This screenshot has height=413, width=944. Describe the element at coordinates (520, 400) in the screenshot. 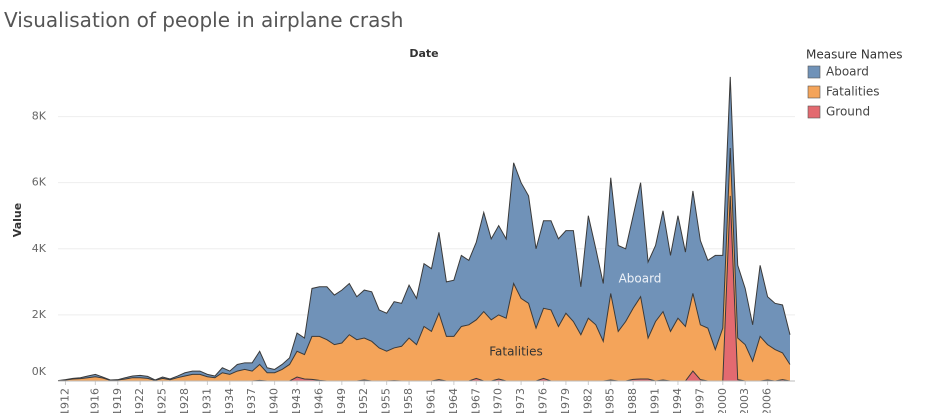

I see `x-tick-label: 1973` at that location.